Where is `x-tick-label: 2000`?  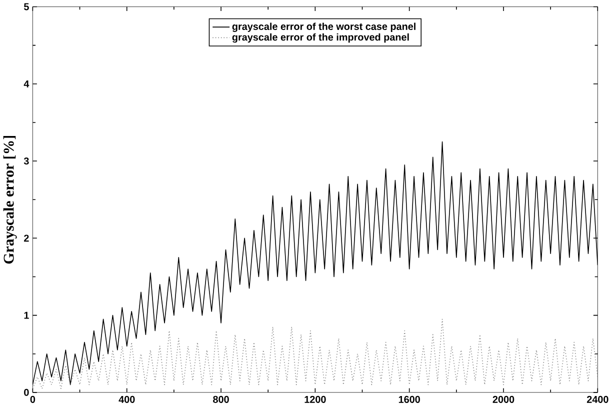
x-tick-label: 2000 is located at coordinates (503, 399).